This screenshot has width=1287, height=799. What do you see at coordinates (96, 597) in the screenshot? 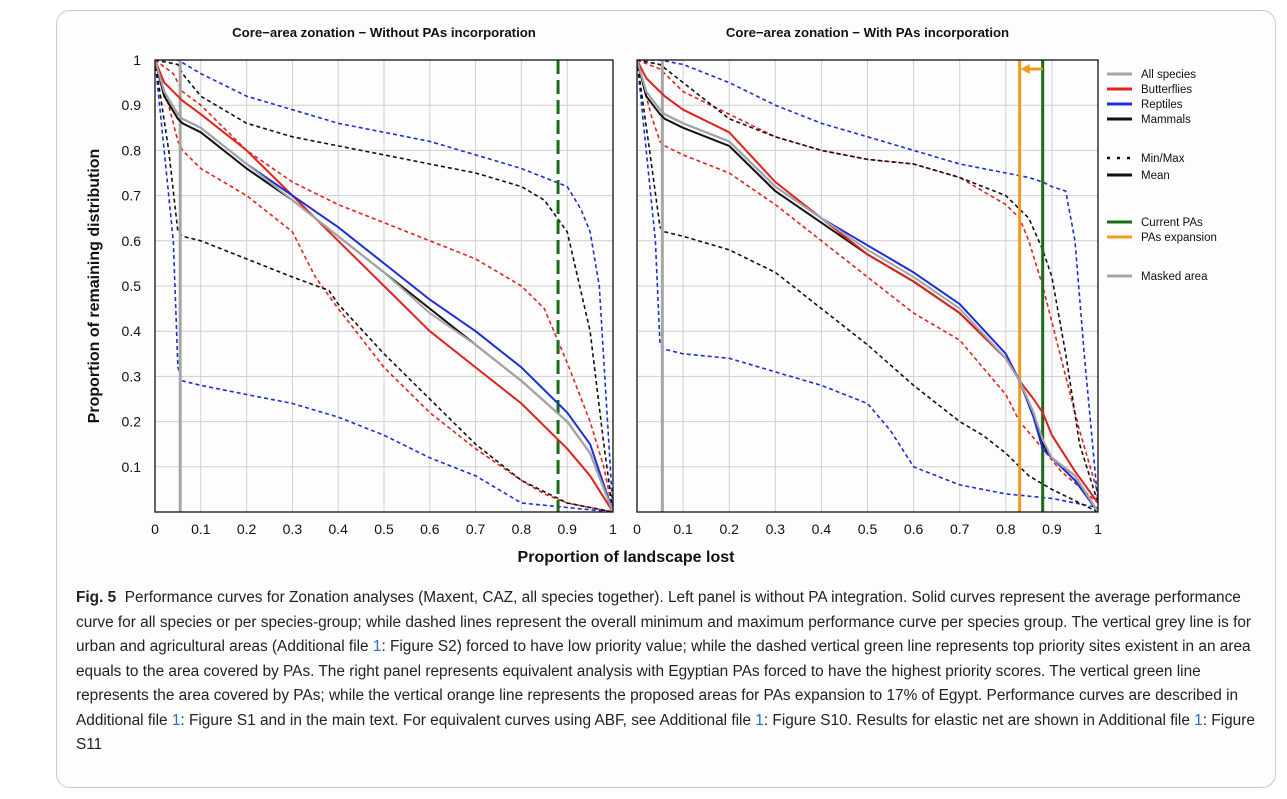
I see `caption-label: Fig. 5` at bounding box center [96, 597].